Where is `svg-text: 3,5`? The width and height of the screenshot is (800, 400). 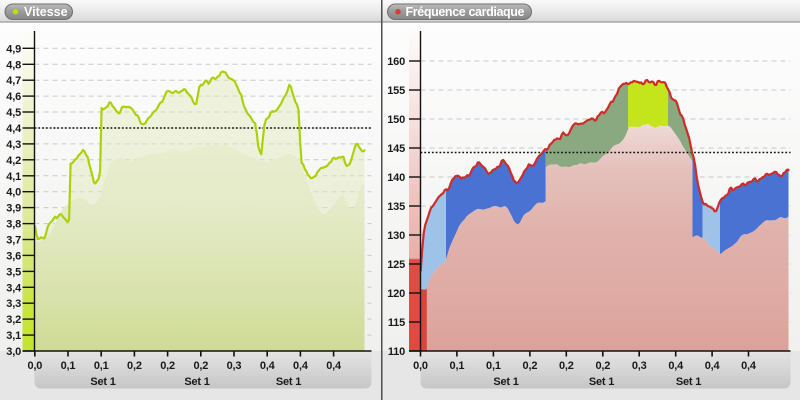 svg-text: 3,5 is located at coordinates (13, 272).